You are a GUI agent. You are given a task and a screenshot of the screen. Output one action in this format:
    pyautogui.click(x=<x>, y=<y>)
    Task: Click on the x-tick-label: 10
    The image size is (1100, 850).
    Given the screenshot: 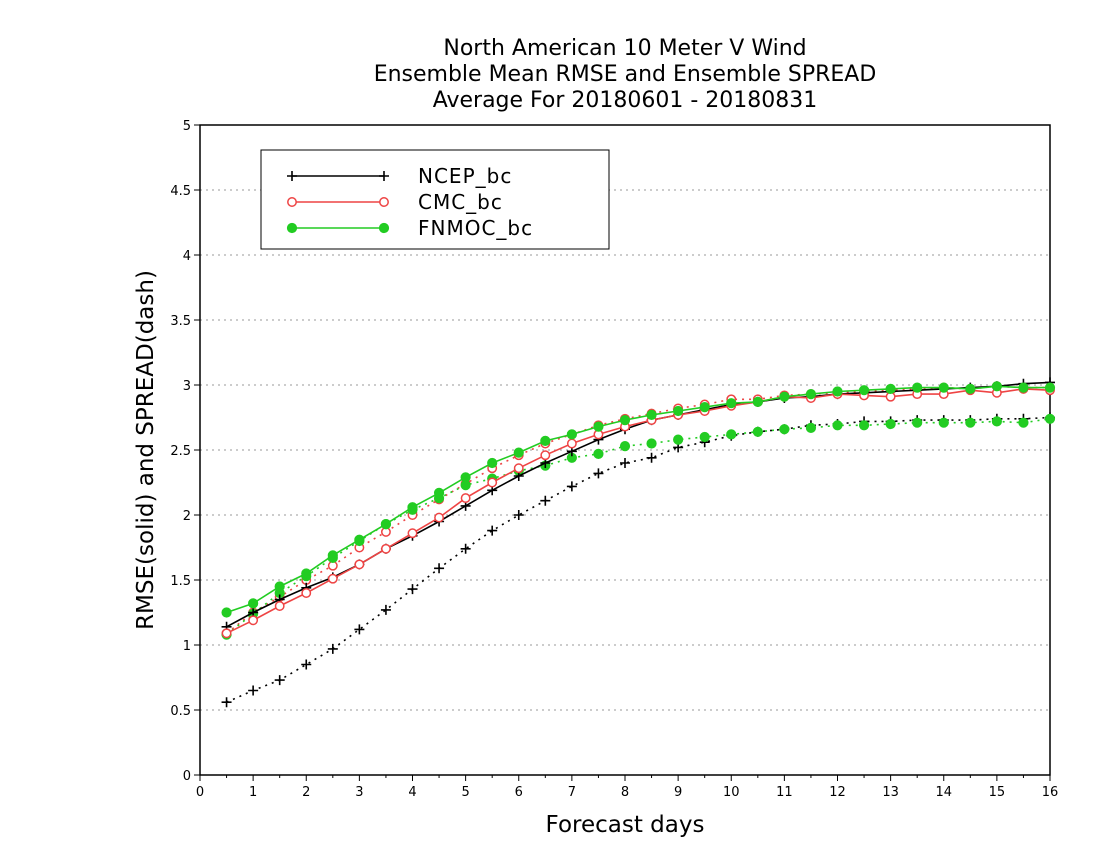 What is the action you would take?
    pyautogui.click(x=731, y=792)
    